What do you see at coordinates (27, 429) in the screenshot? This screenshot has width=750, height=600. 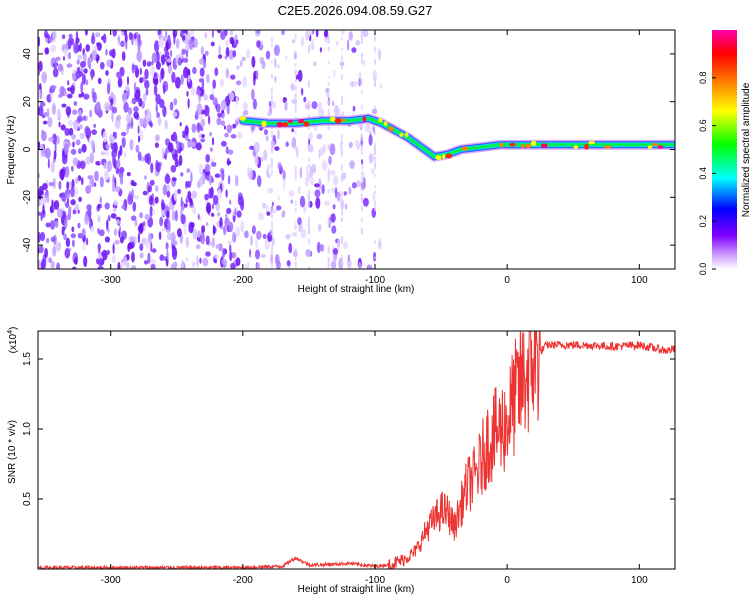 I see `y-tick-label: 1.0` at bounding box center [27, 429].